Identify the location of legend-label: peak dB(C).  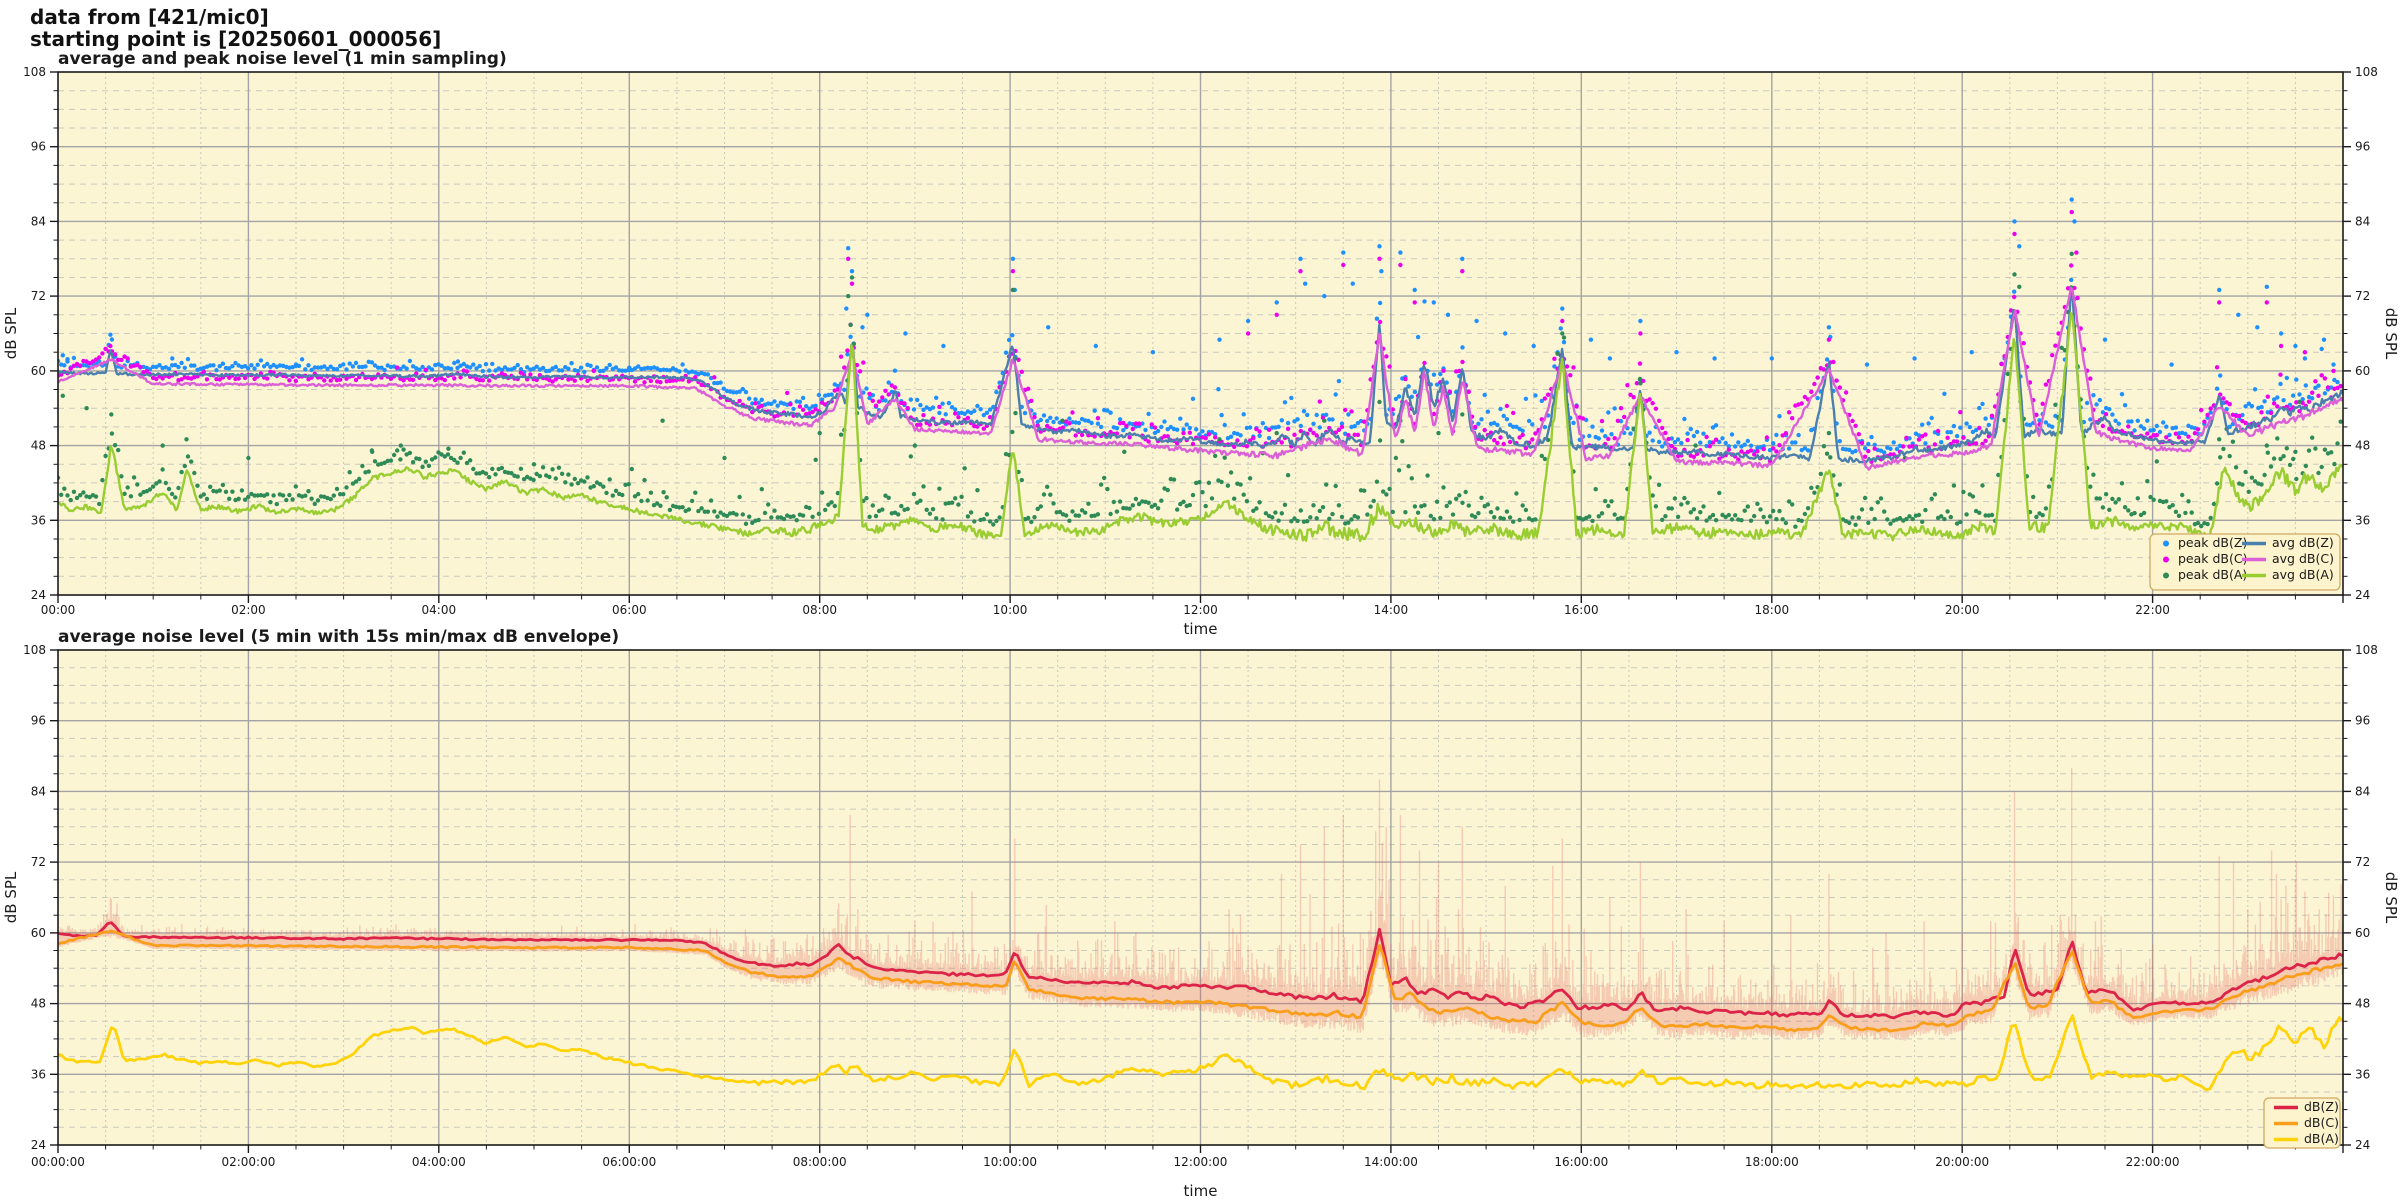
(2213, 558).